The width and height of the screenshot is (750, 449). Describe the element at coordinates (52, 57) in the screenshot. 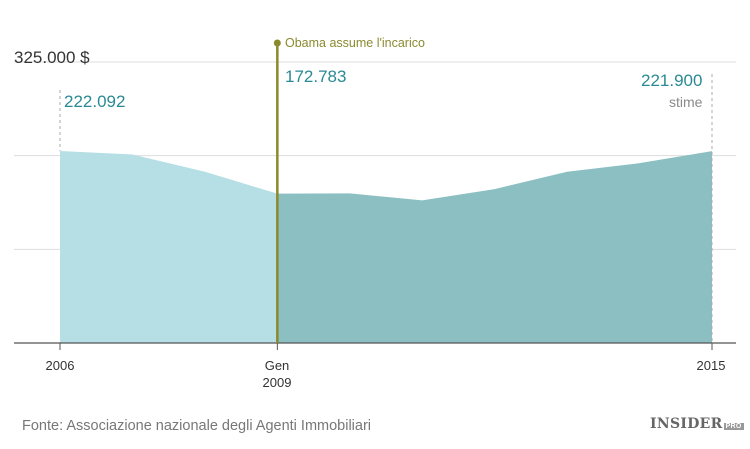

I see `y-axis-top-label: 325.000 $` at that location.